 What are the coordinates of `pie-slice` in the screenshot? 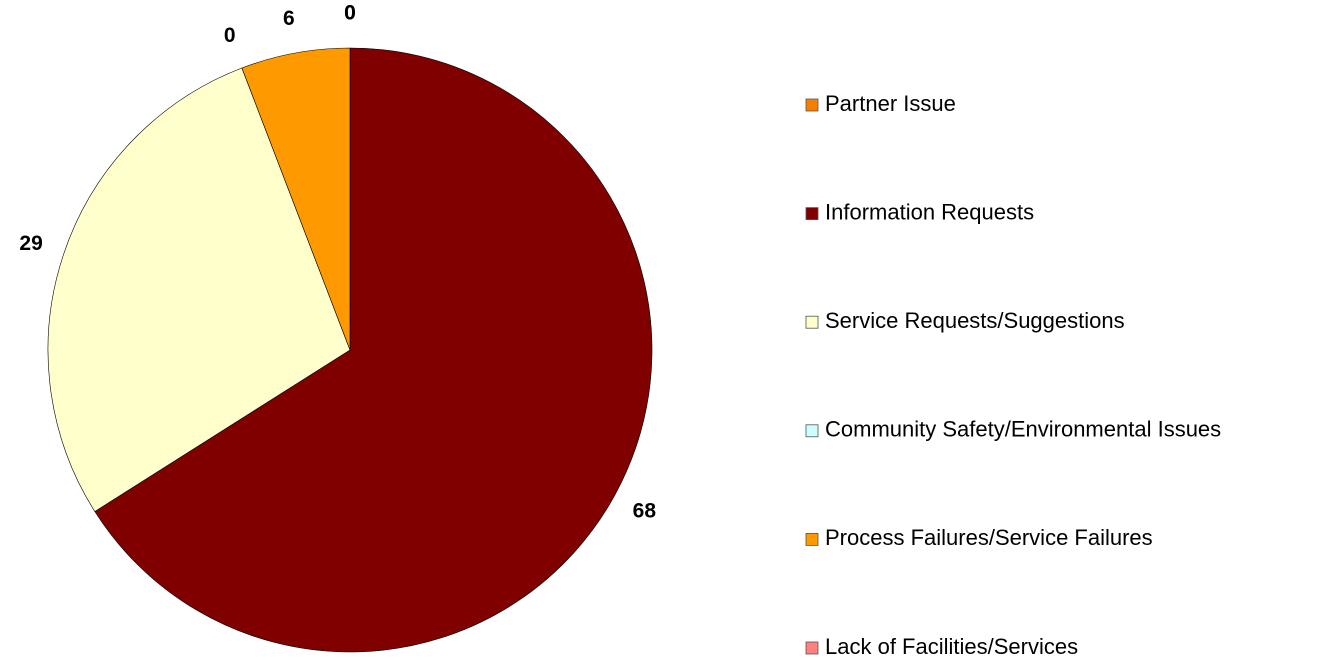 It's located at (296, 199).